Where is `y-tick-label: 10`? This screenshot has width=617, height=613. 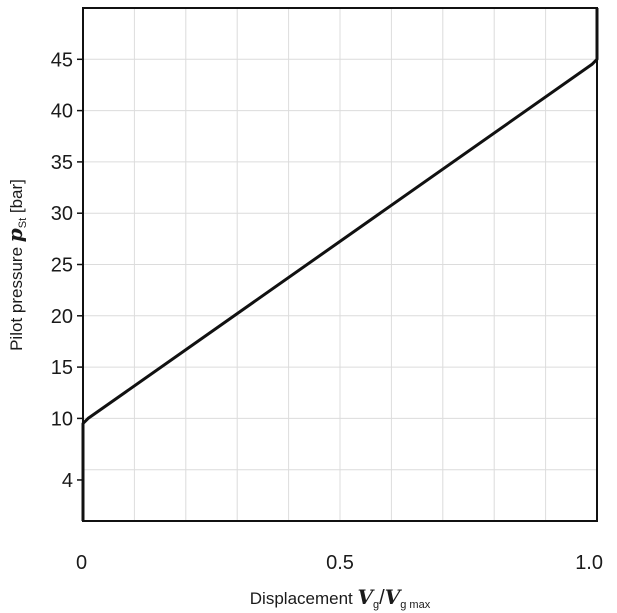
y-tick-label: 10 is located at coordinates (62, 419).